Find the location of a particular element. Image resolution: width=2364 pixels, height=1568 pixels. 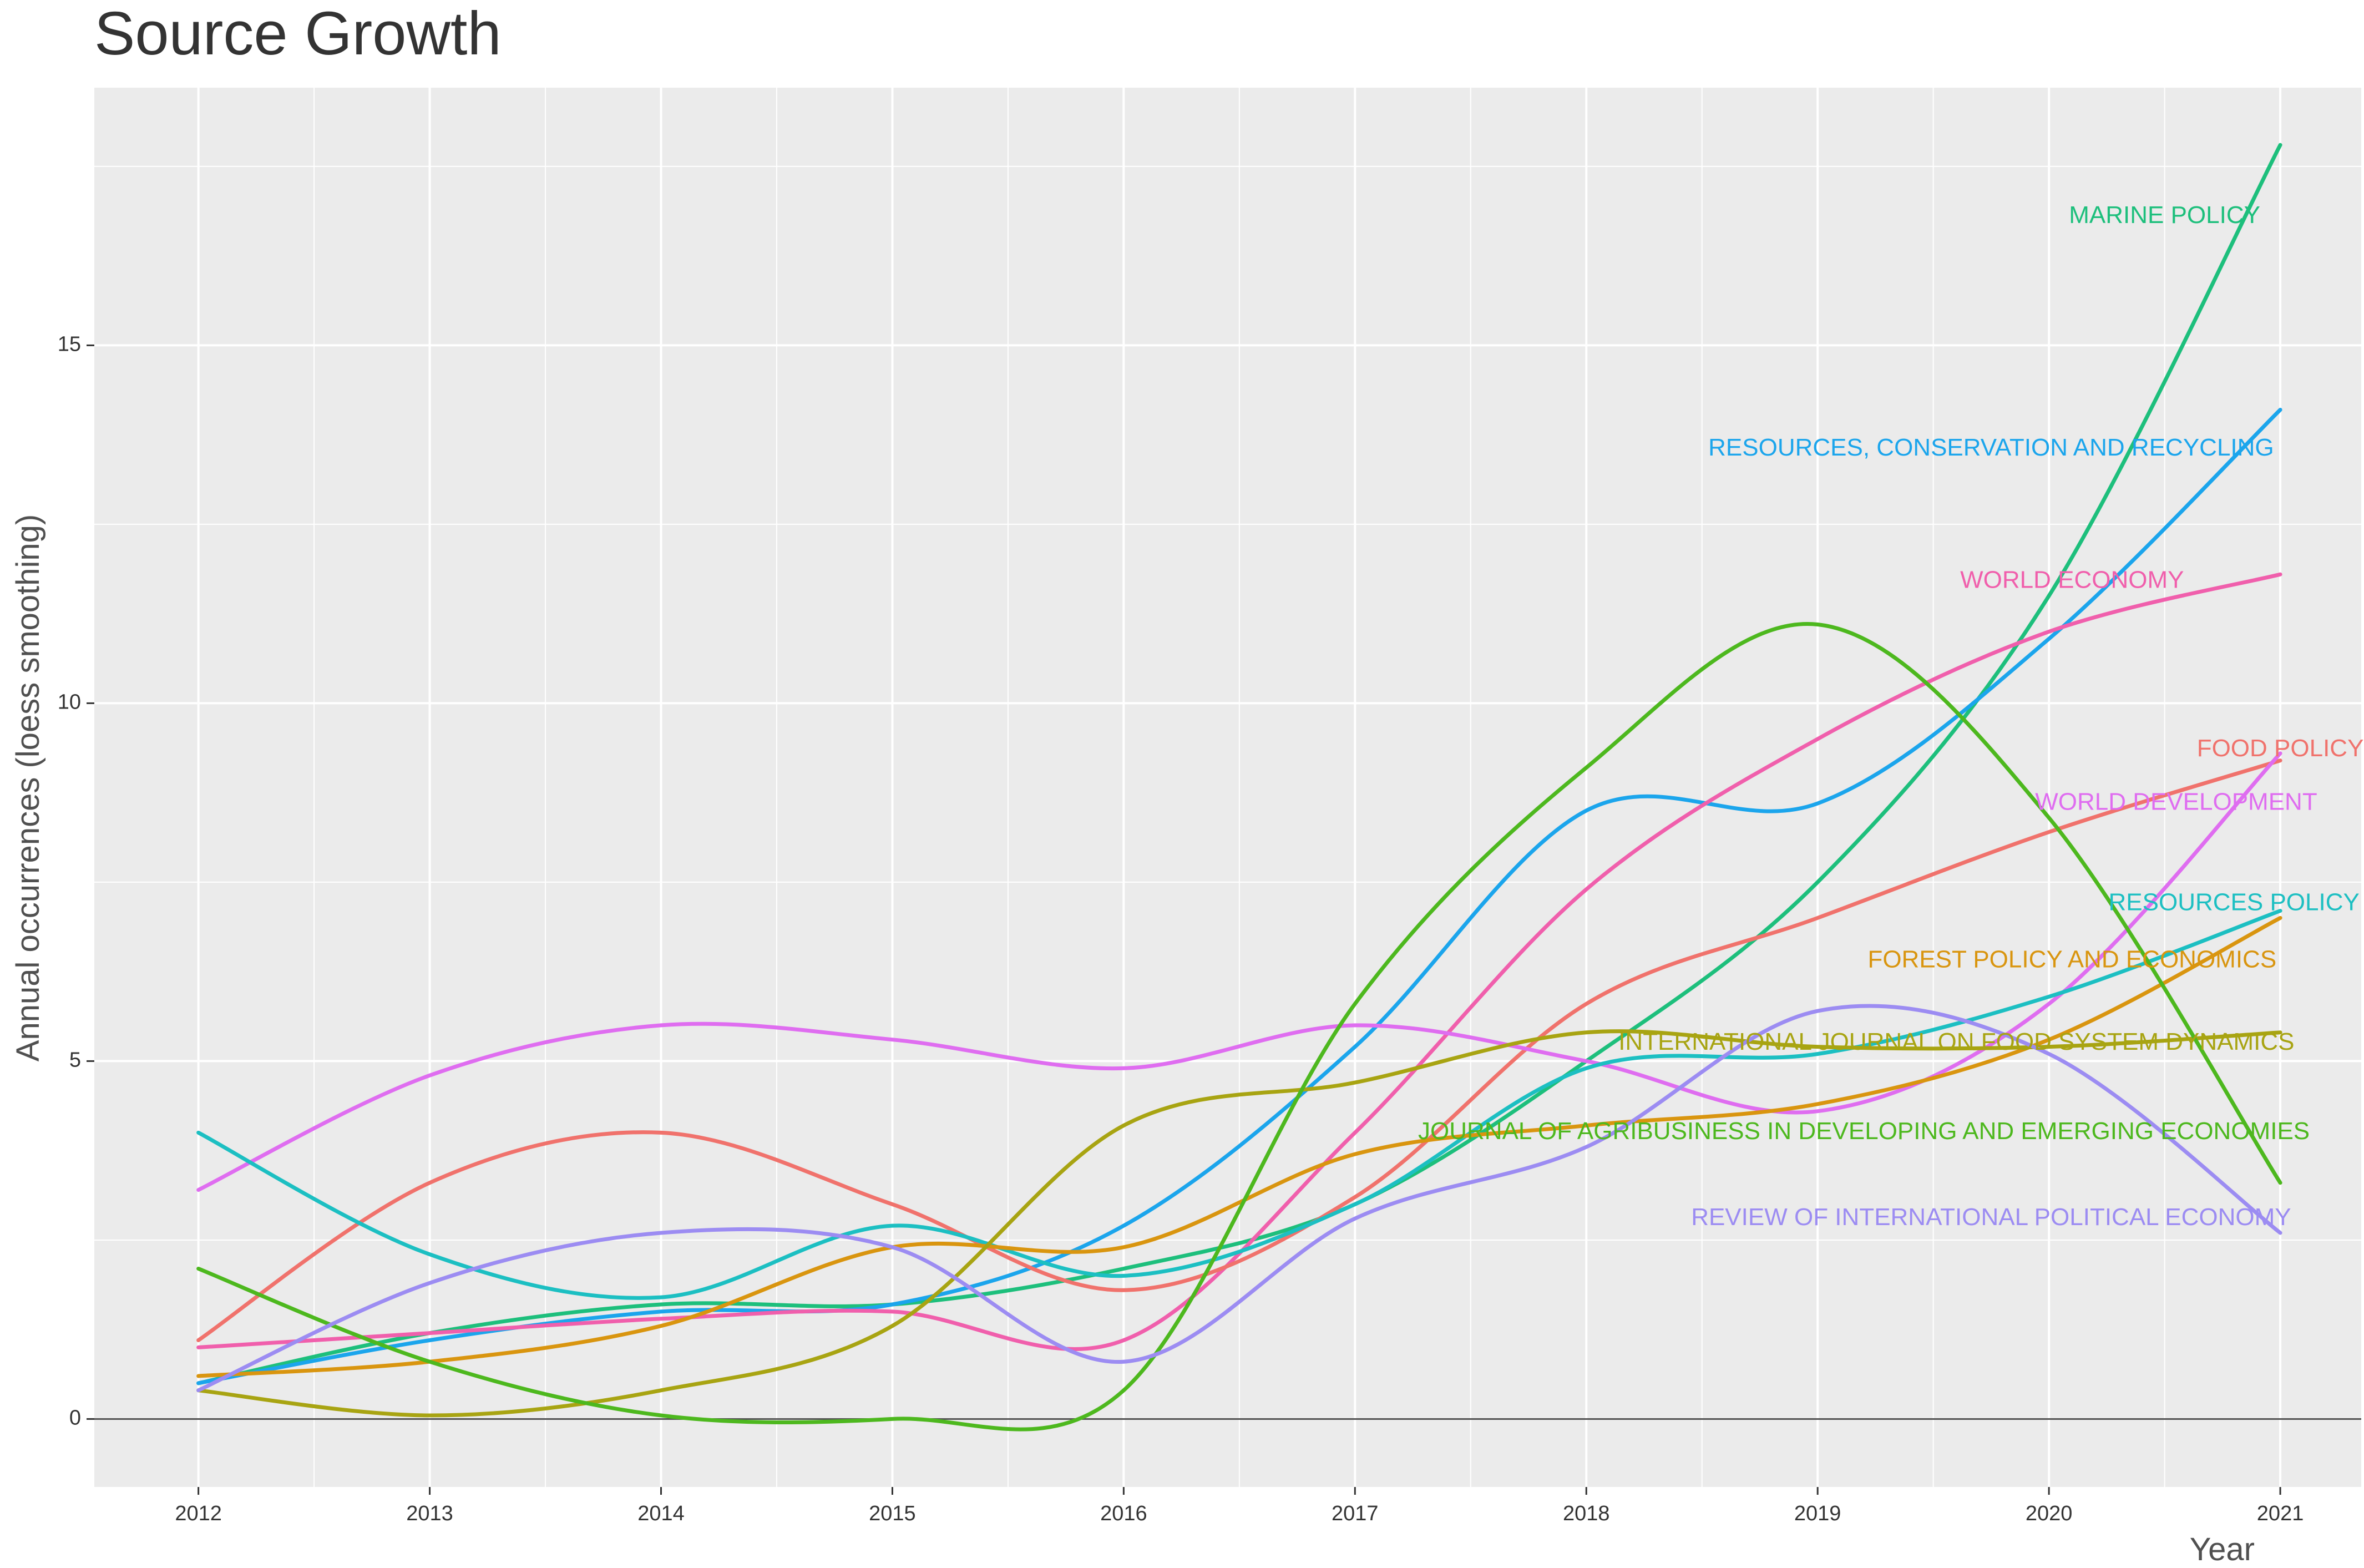

y-tick-label: 0 is located at coordinates (75, 1417).